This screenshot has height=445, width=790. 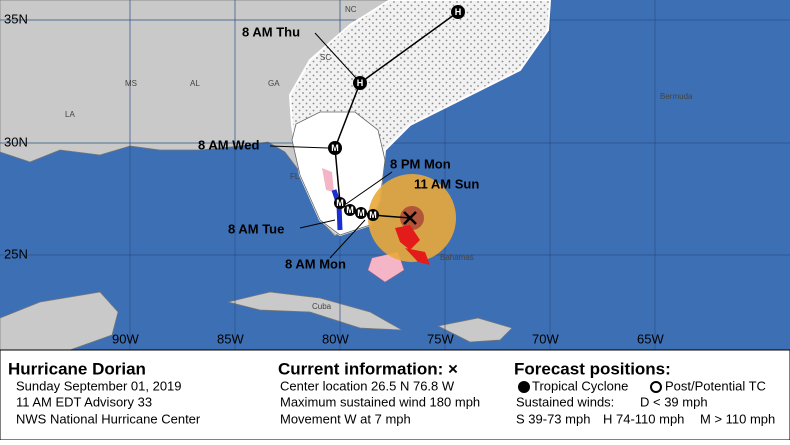 I want to click on place-label: GA, so click(x=274, y=83).